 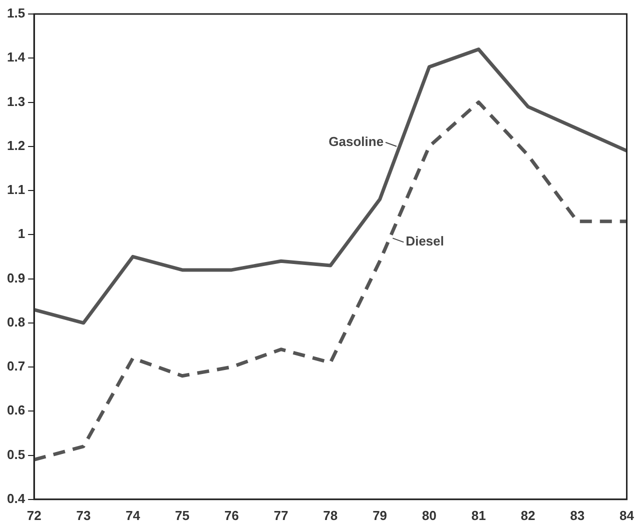 I want to click on x-tick-label: 78, so click(x=330, y=515).